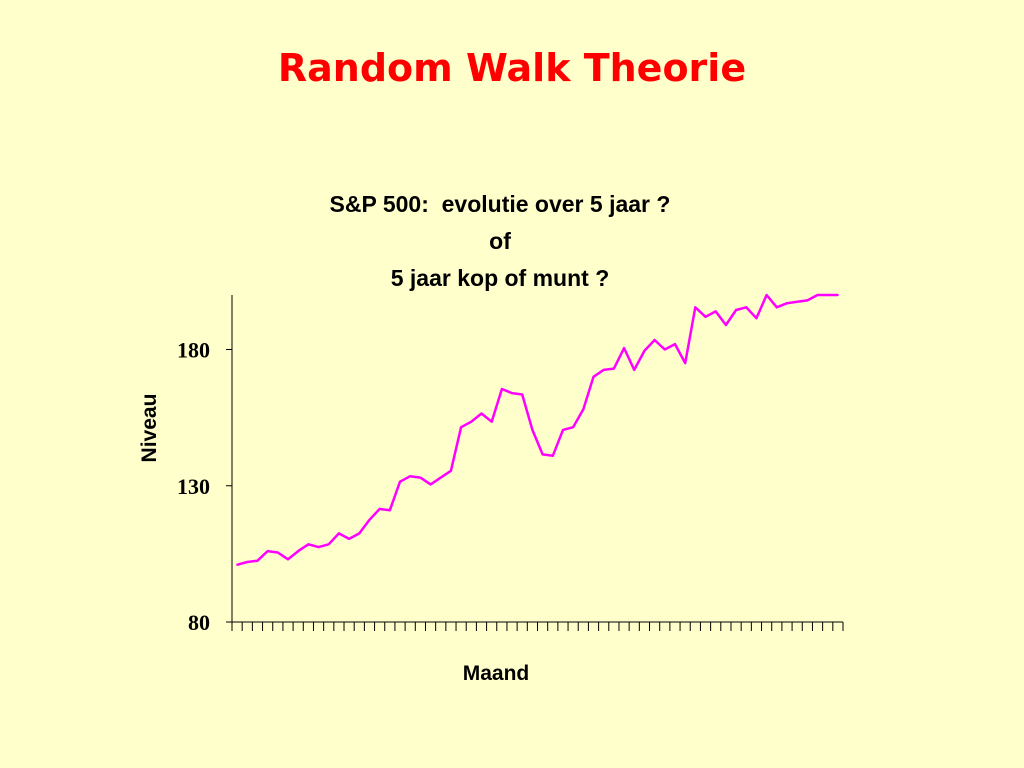  I want to click on x-axis-label: Maand, so click(496, 673).